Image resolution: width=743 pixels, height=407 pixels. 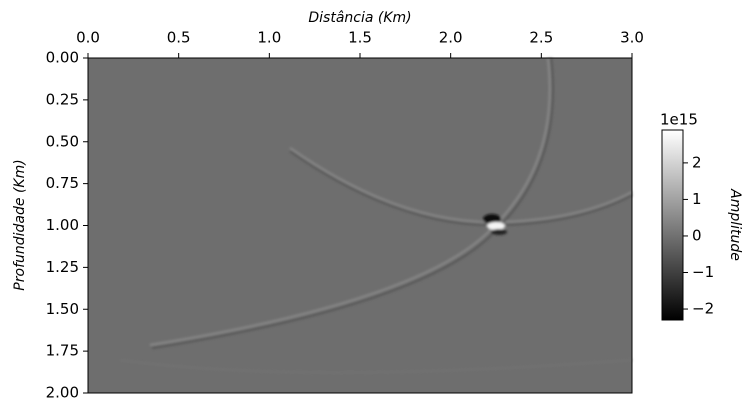 What do you see at coordinates (62, 351) in the screenshot?
I see `y-tick-label: 1.75` at bounding box center [62, 351].